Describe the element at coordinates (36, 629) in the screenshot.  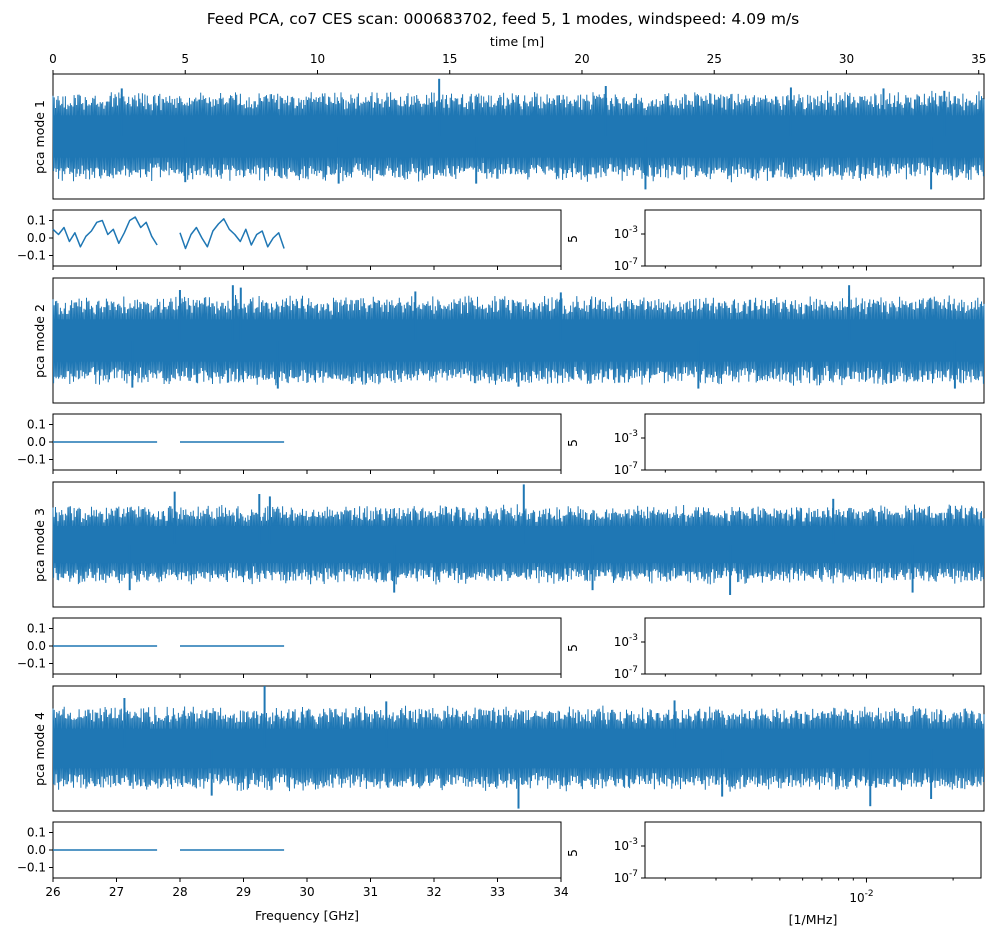
I see `freq-ytick-label-5-0: 0.1` at that location.